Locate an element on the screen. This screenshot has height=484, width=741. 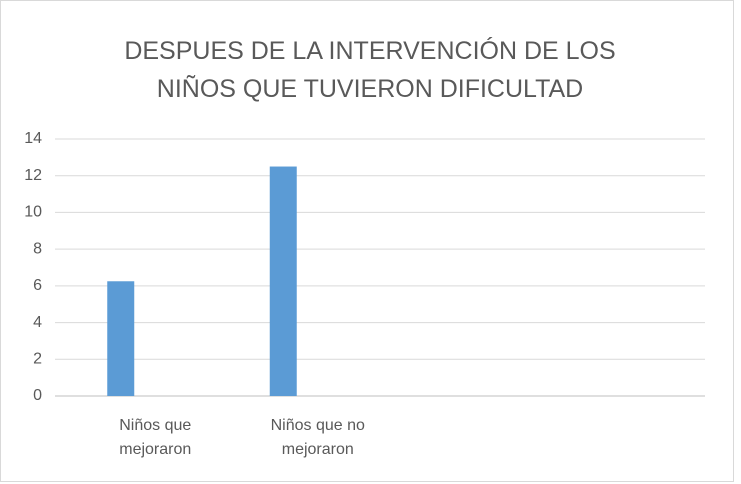
y-tick-label: 2 is located at coordinates (37, 359).